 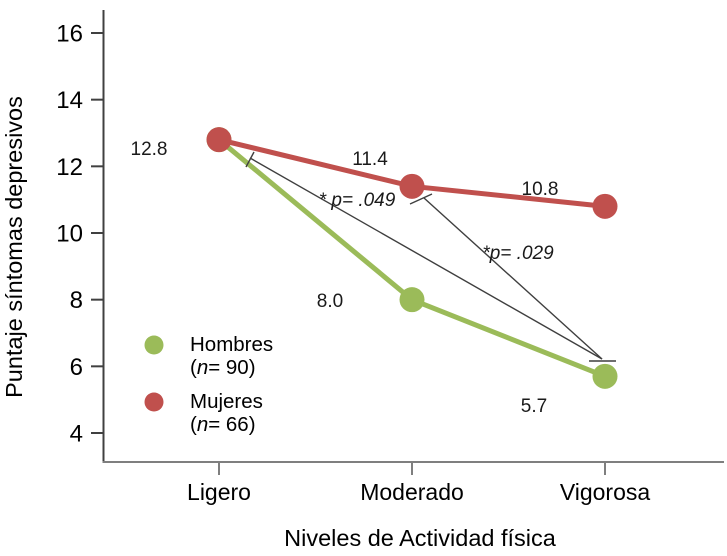 What do you see at coordinates (223, 367) in the screenshot?
I see `legend-count-hombres: (n= 90)` at bounding box center [223, 367].